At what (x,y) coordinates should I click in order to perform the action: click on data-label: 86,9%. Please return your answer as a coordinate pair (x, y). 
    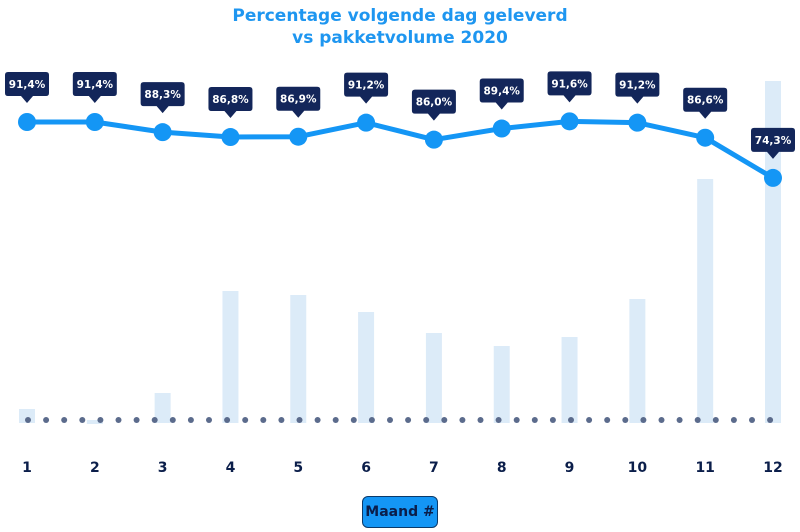
    Looking at the image, I should click on (298, 100).